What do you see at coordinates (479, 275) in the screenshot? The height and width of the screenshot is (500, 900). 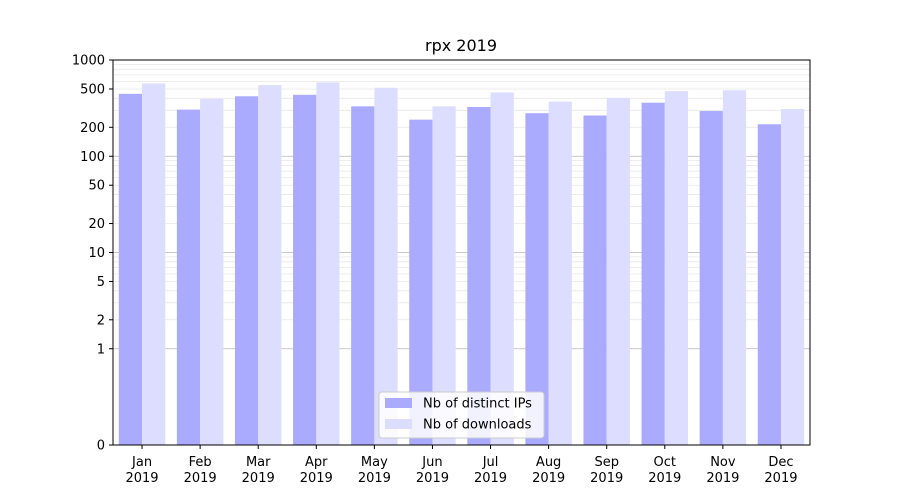 I see `bar-distinct-ips-jul` at bounding box center [479, 275].